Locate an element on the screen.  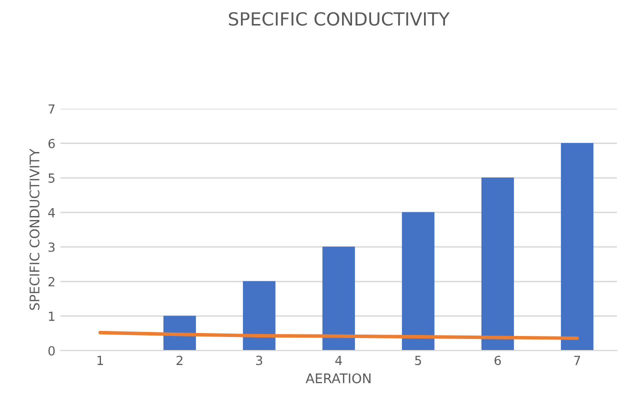
chart-title: SPECIFIC CONDUCTIVITY is located at coordinates (339, 19).